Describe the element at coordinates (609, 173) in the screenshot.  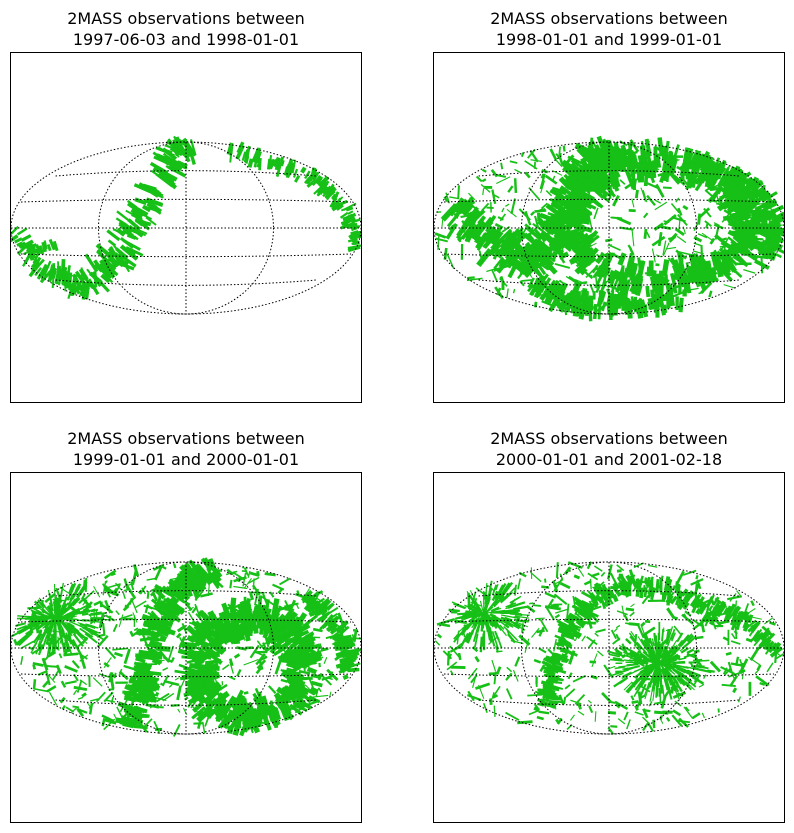
I see `parallel` at that location.